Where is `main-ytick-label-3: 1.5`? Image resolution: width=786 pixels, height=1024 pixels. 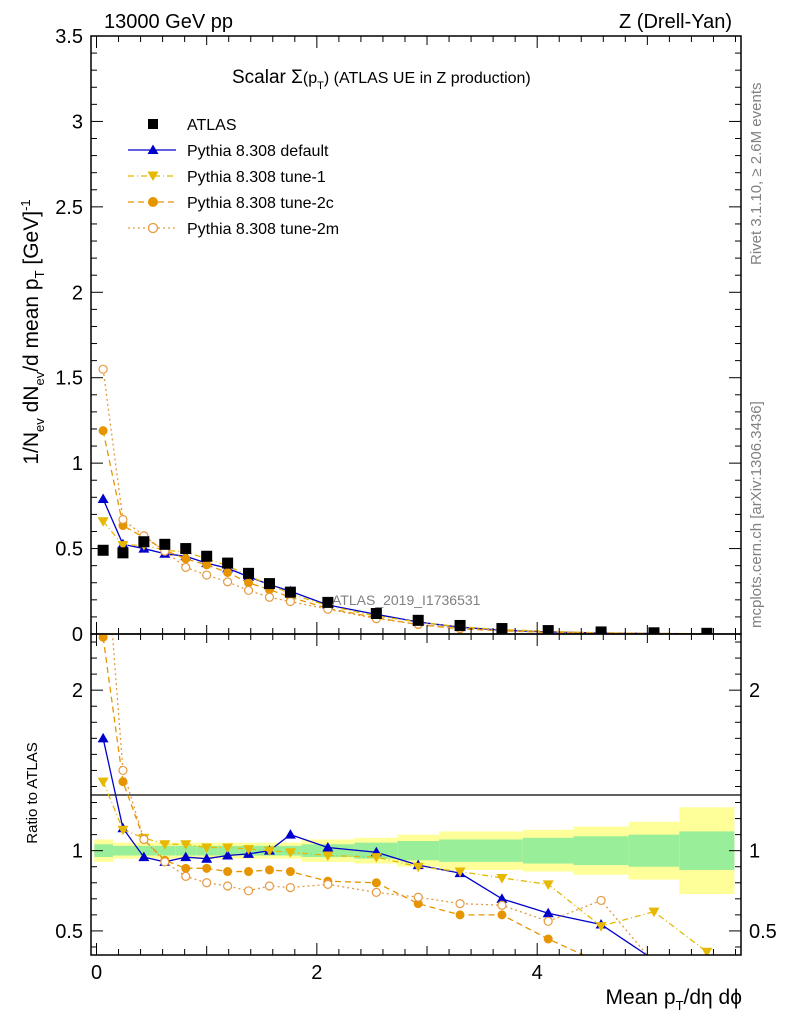
main-ytick-label-3: 1.5 is located at coordinates (69, 379).